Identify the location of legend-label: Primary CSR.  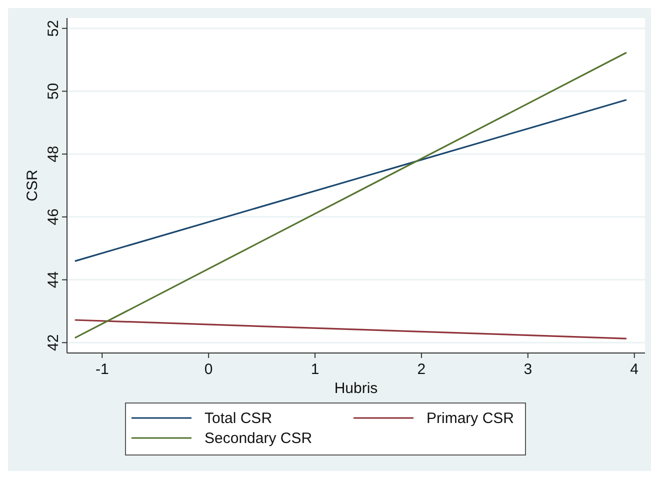
(470, 418).